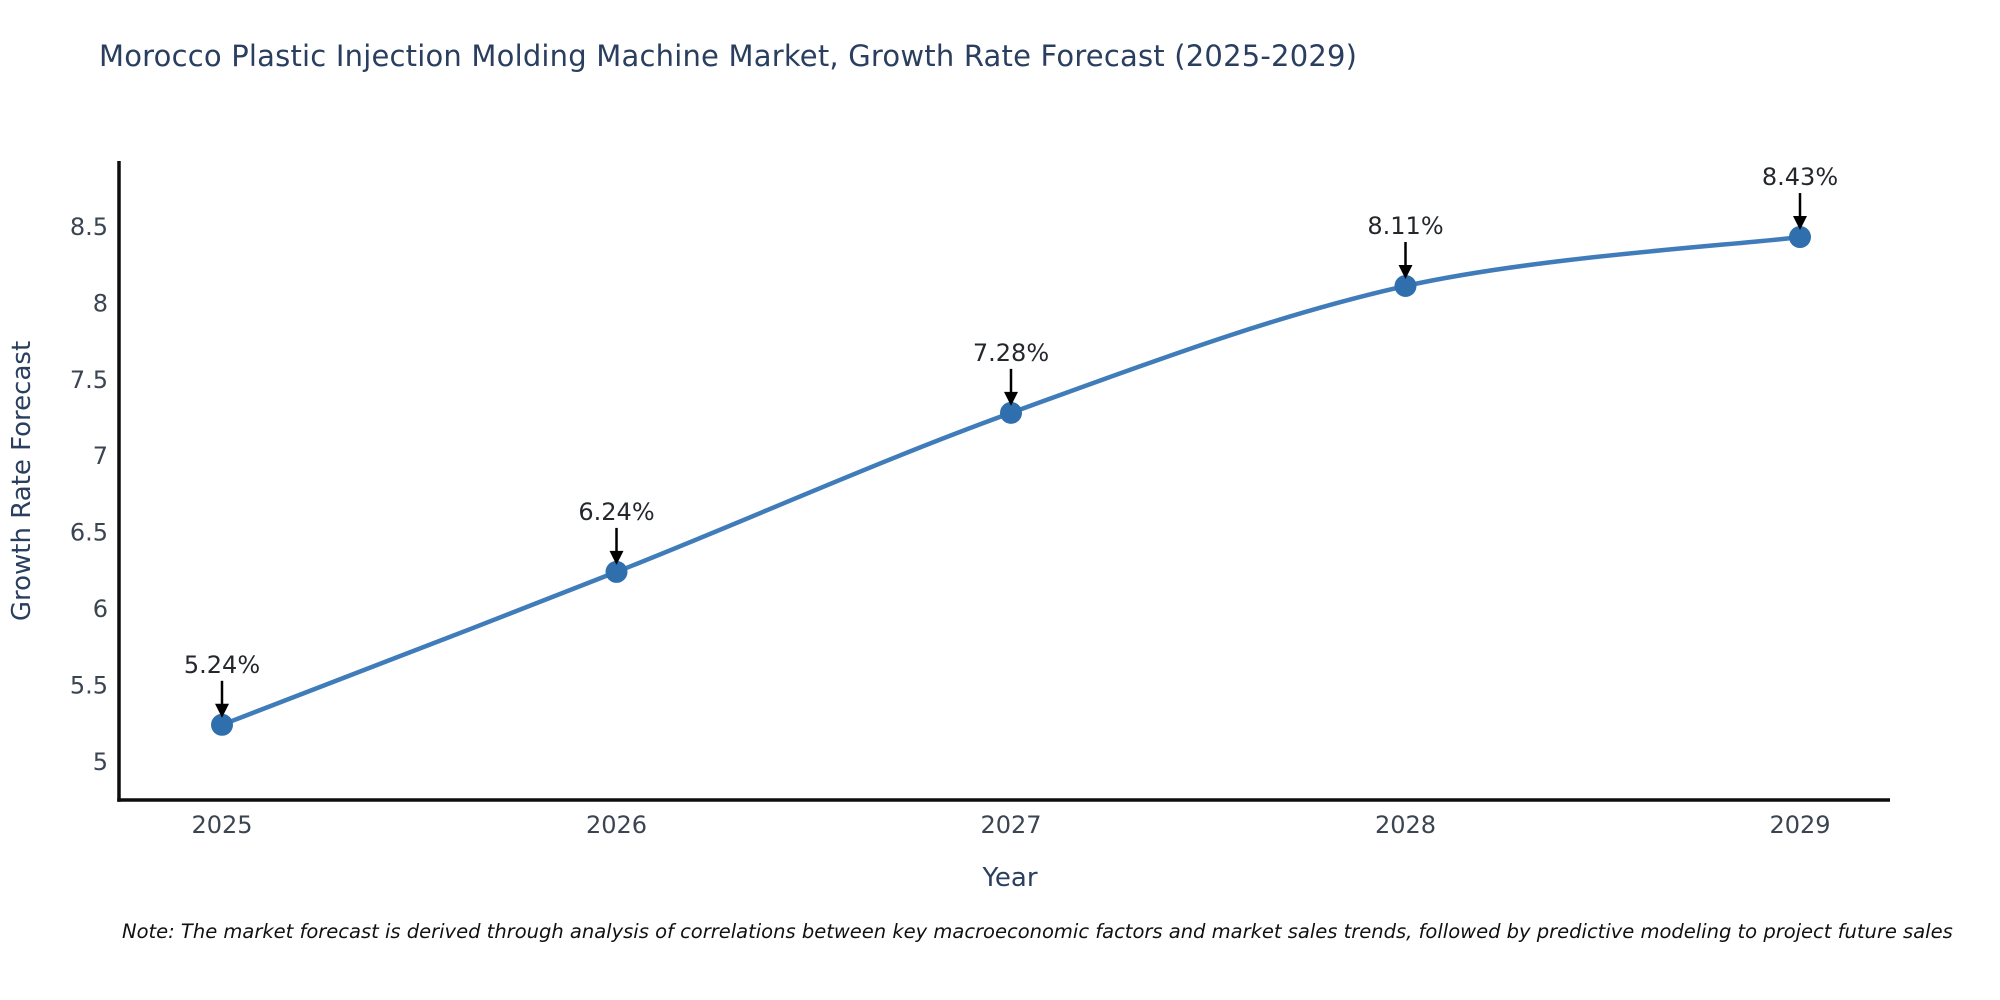 The height and width of the screenshot is (1000, 2000). I want to click on y-tick-label: 7.5, so click(89, 380).